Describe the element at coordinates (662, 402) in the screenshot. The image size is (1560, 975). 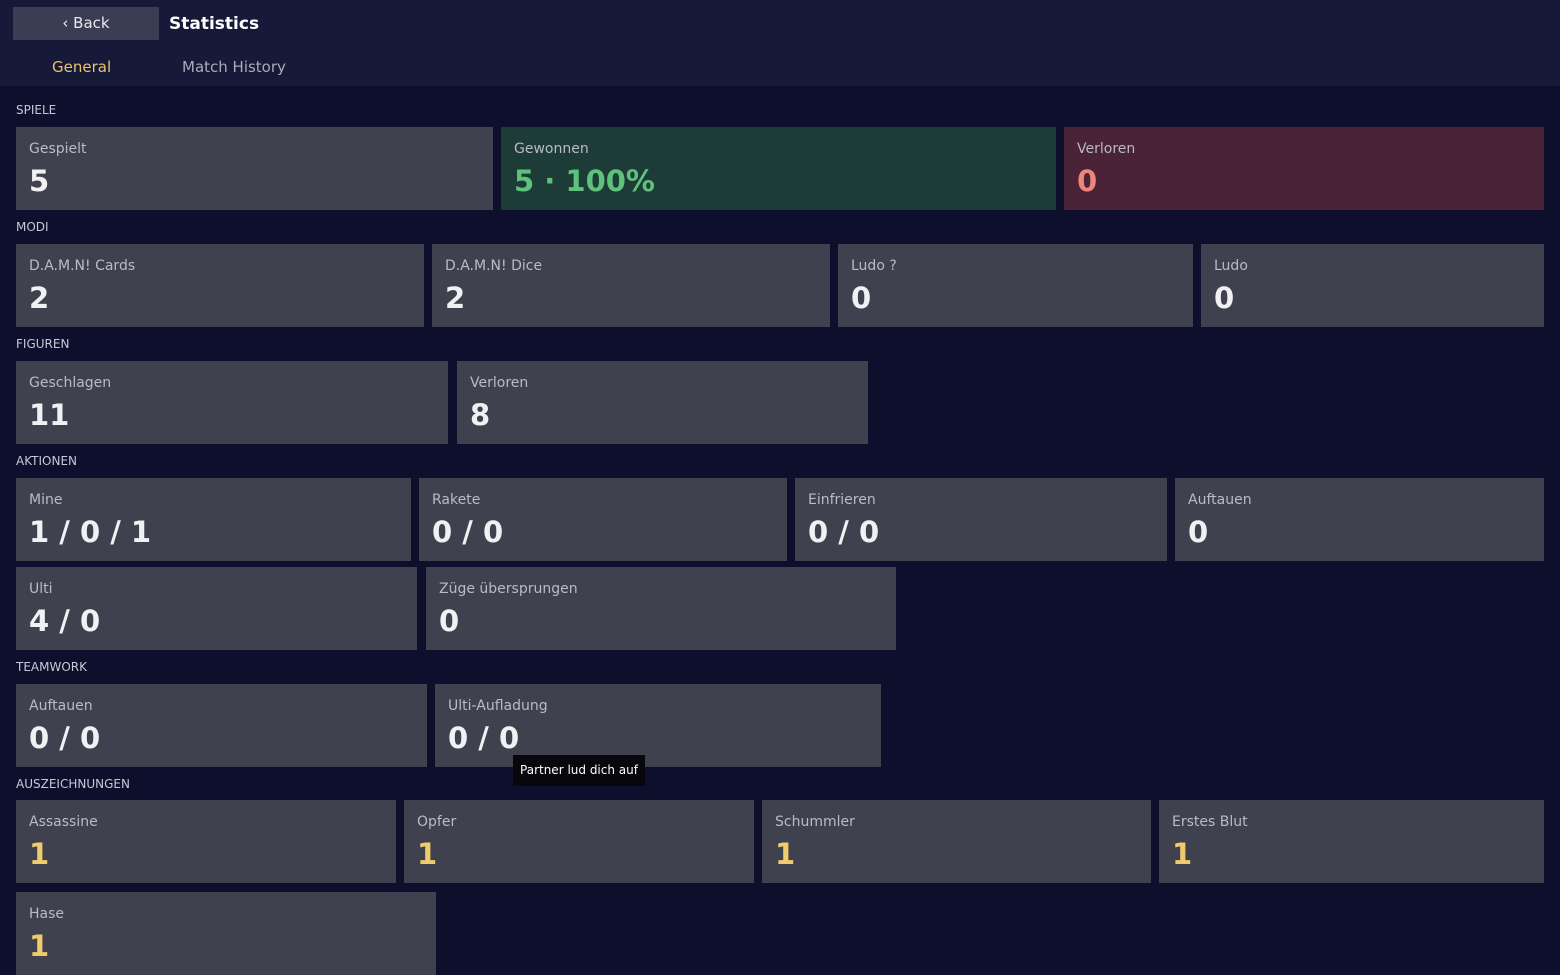
I see `stat-card: Verloren 8` at that location.